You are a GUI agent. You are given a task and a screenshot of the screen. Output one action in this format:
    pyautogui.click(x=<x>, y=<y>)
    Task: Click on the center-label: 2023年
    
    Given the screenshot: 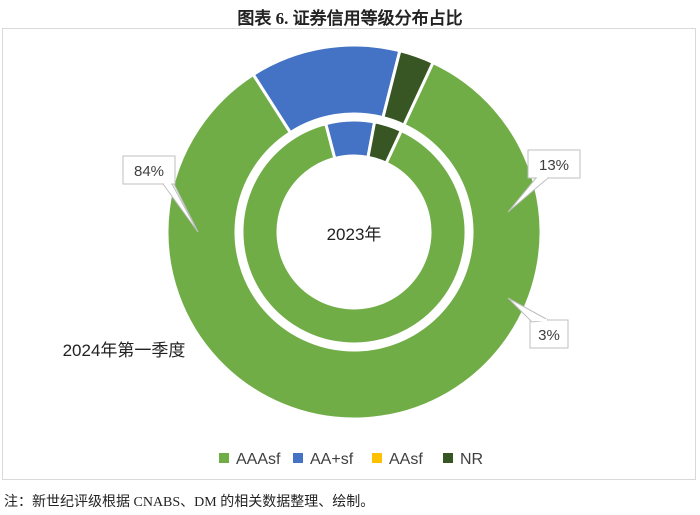 What is the action you would take?
    pyautogui.click(x=354, y=234)
    